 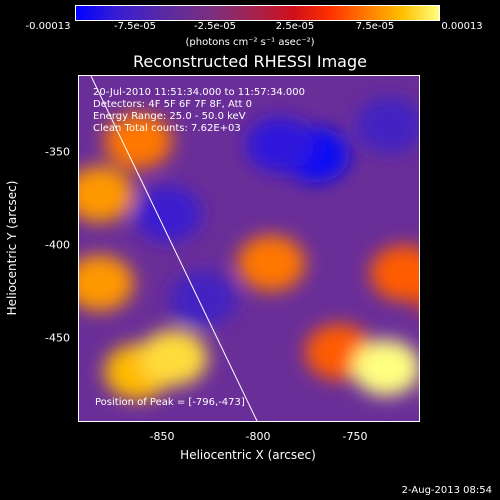 What do you see at coordinates (167, 128) in the screenshot?
I see `annotation-clean: Clean Total counts: 7.62E+03` at bounding box center [167, 128].